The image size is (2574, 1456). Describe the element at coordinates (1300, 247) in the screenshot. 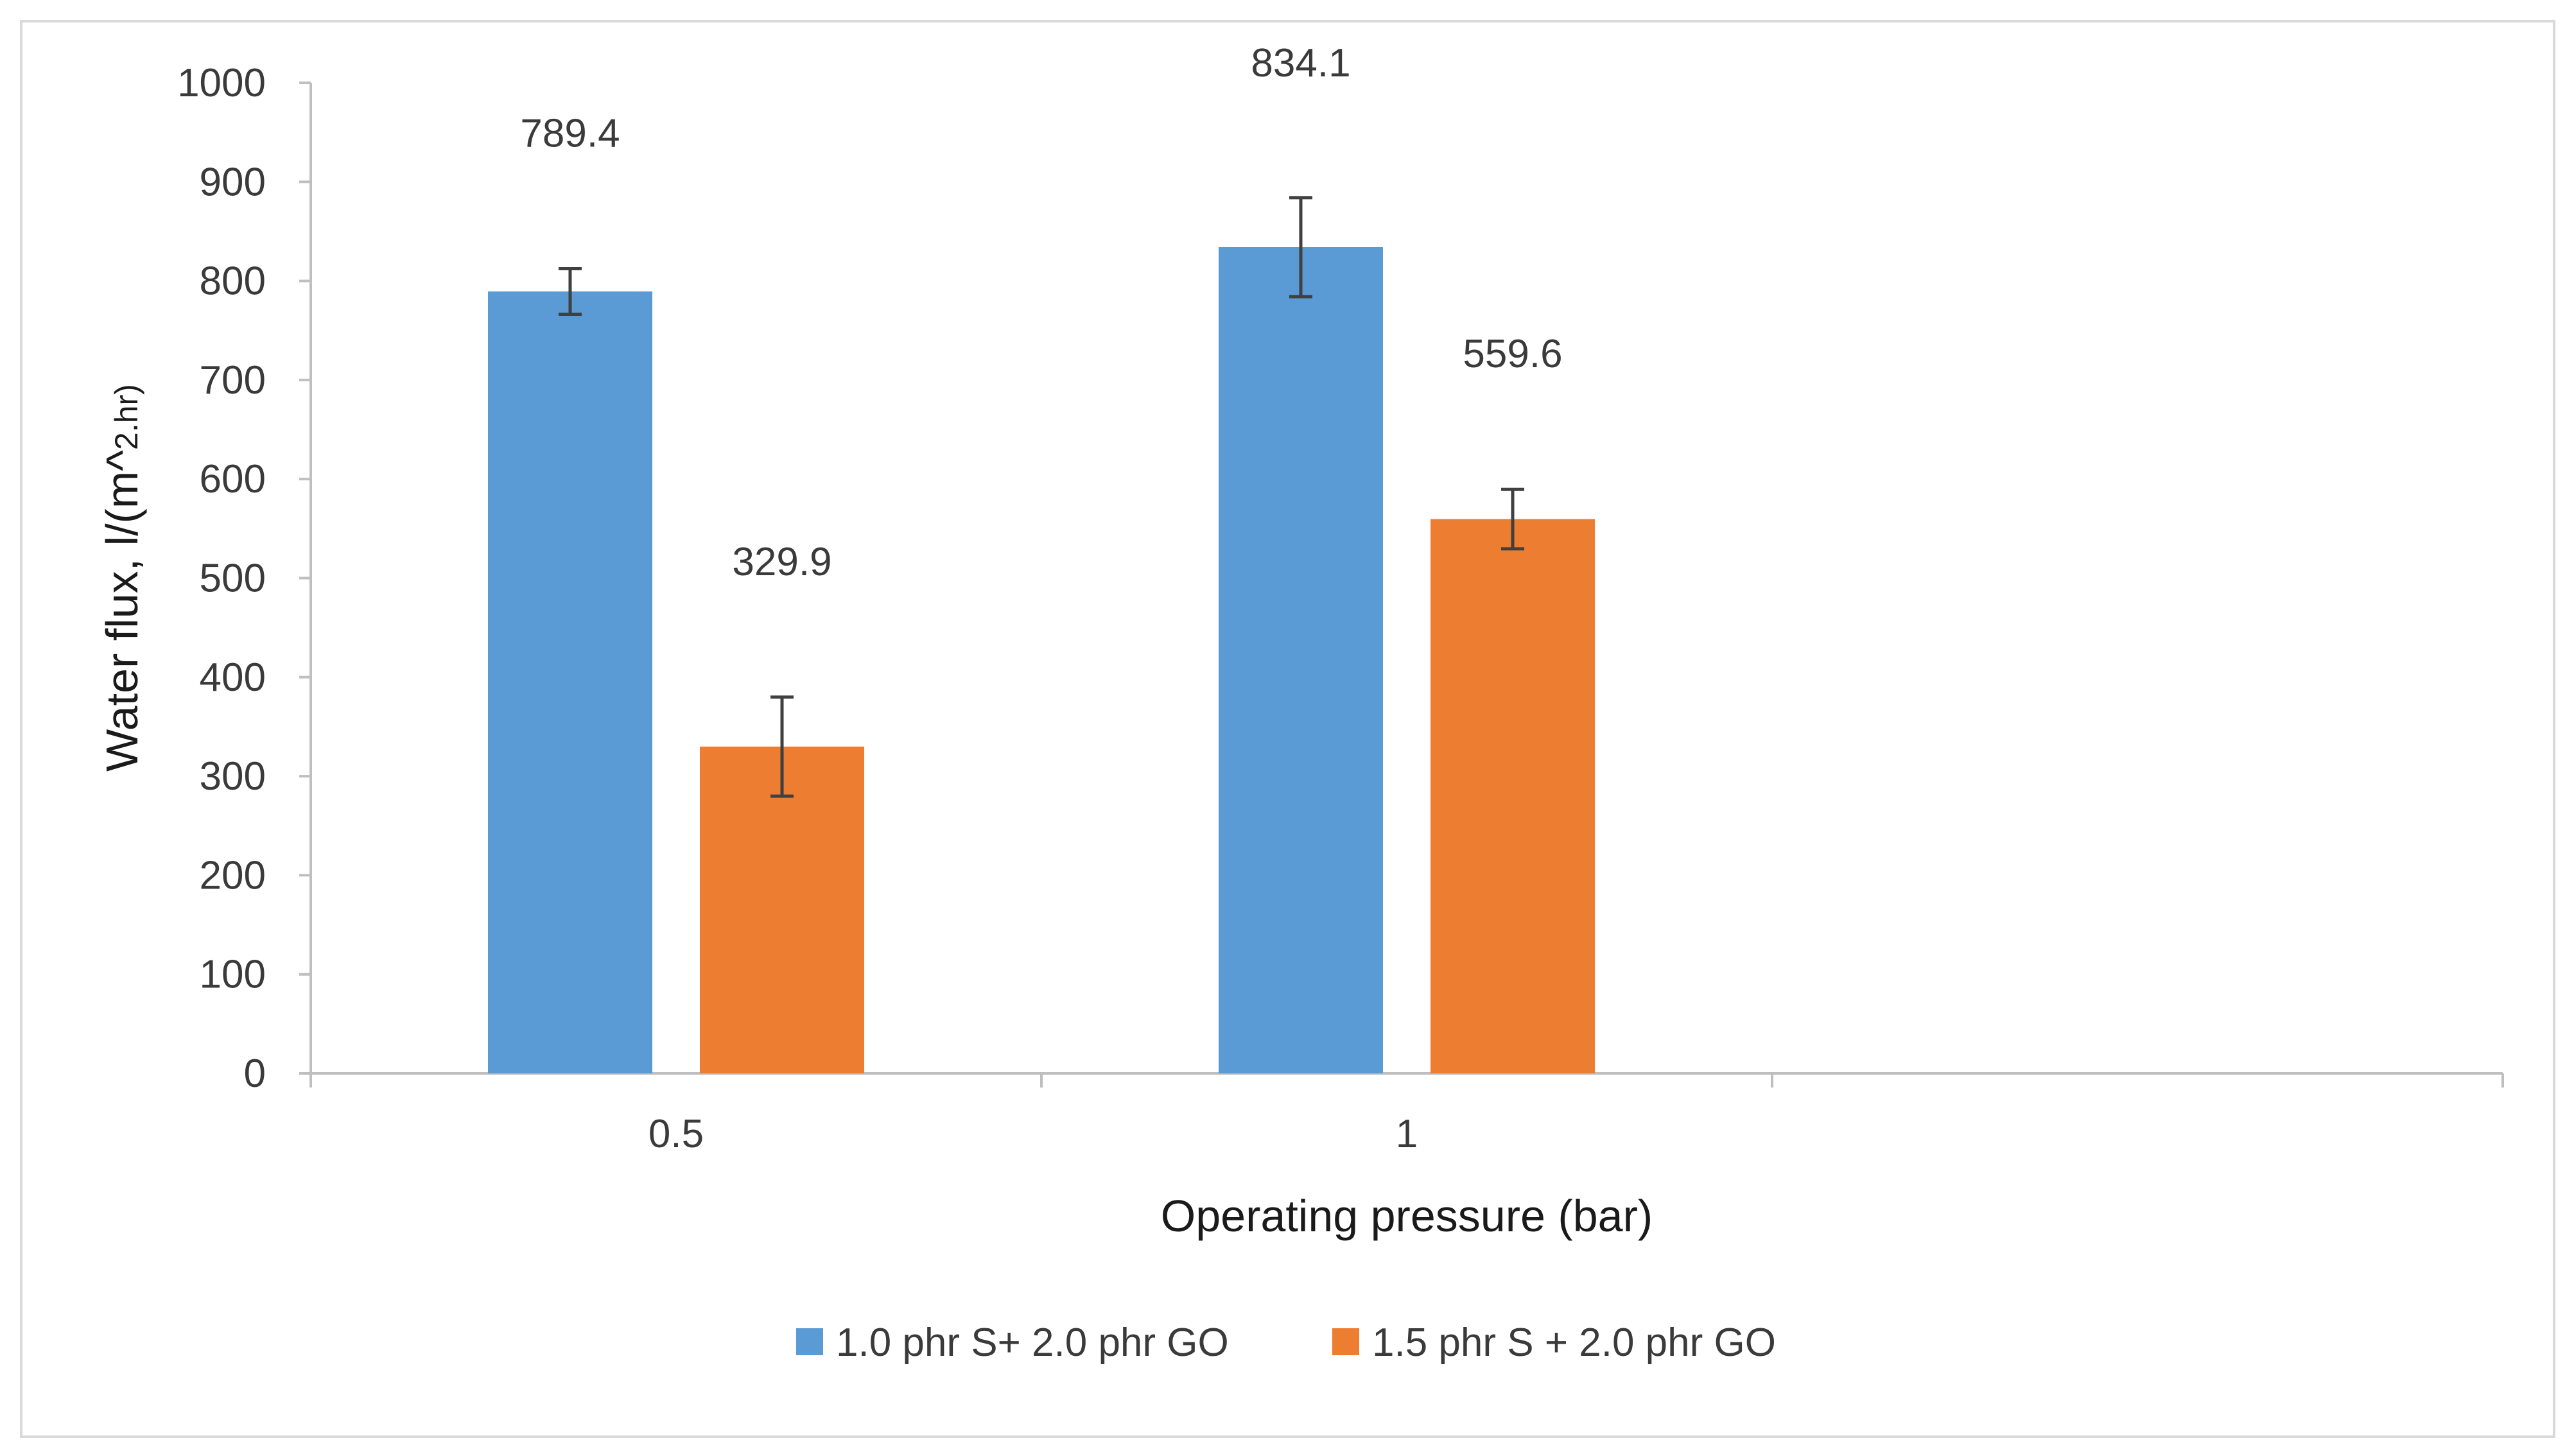

I see `error-bar-series1-cat2` at that location.